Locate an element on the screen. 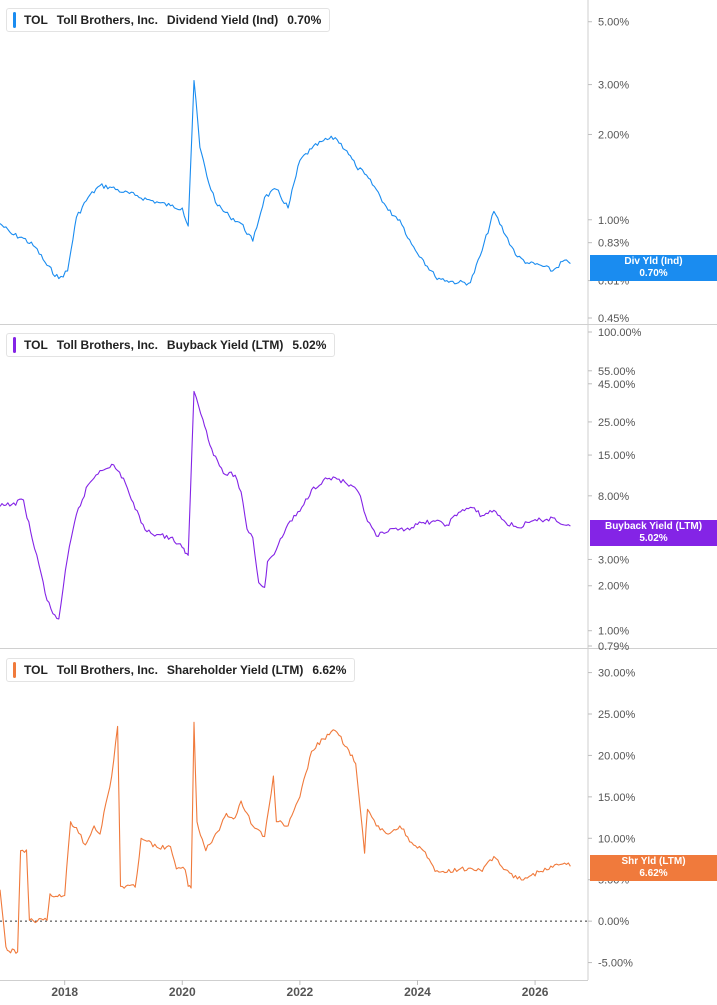 The width and height of the screenshot is (717, 1005). y-tick-label: 10.00% is located at coordinates (617, 839).